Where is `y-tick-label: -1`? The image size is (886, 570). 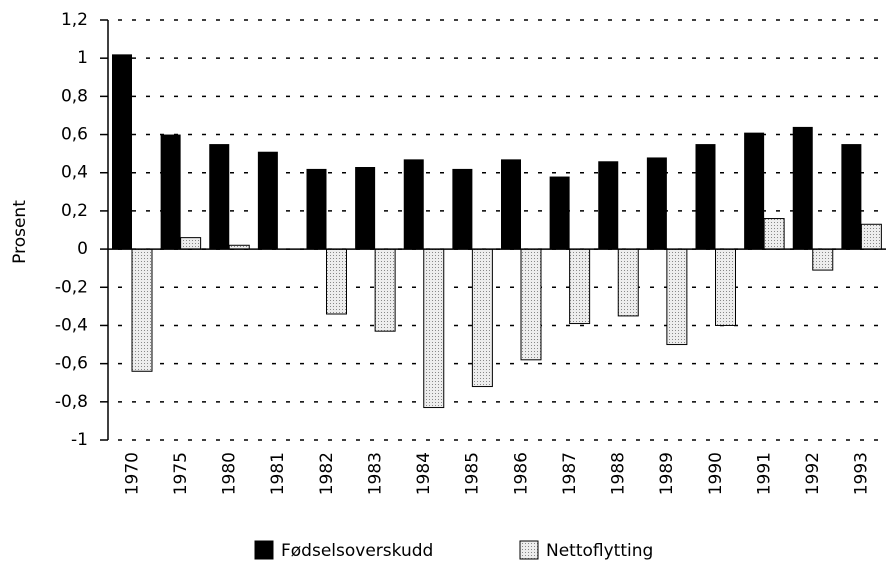 y-tick-label: -1 is located at coordinates (79, 440).